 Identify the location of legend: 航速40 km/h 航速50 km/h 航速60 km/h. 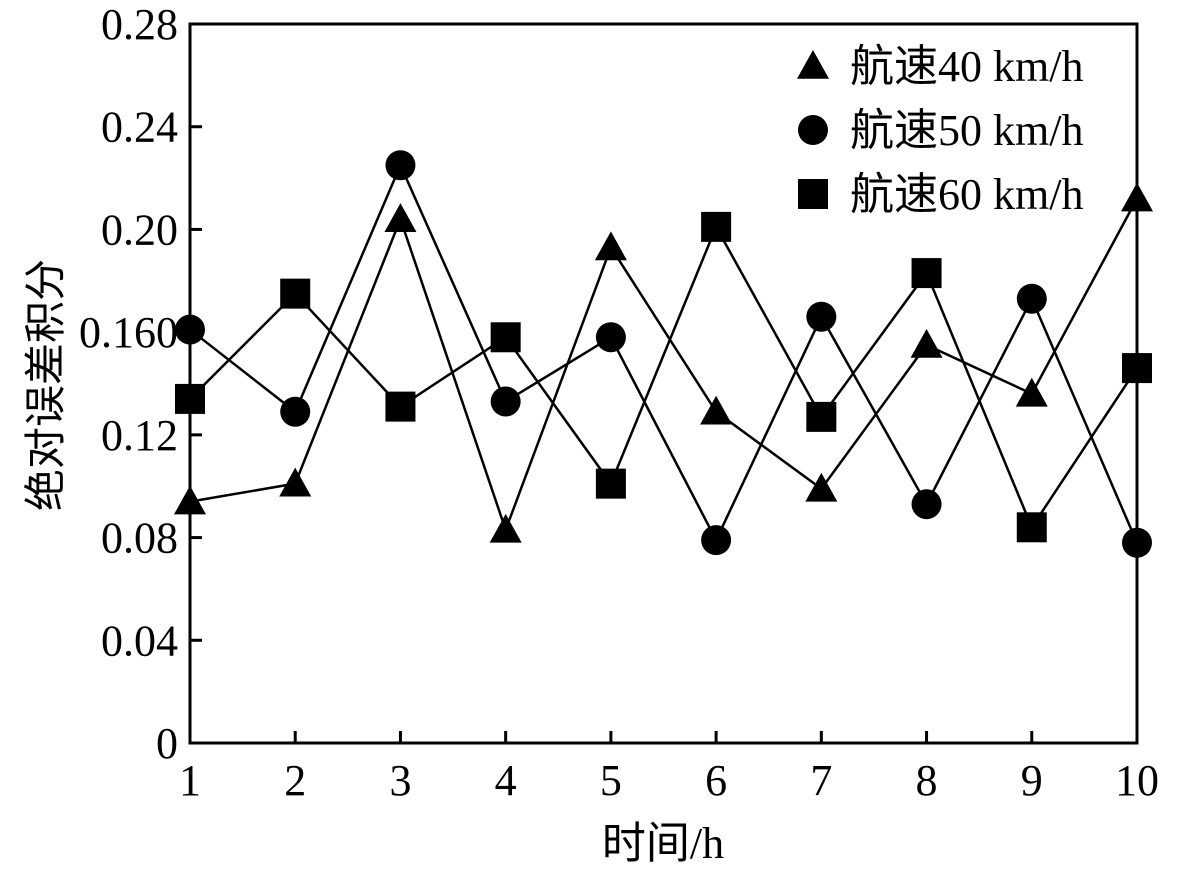
(940, 130).